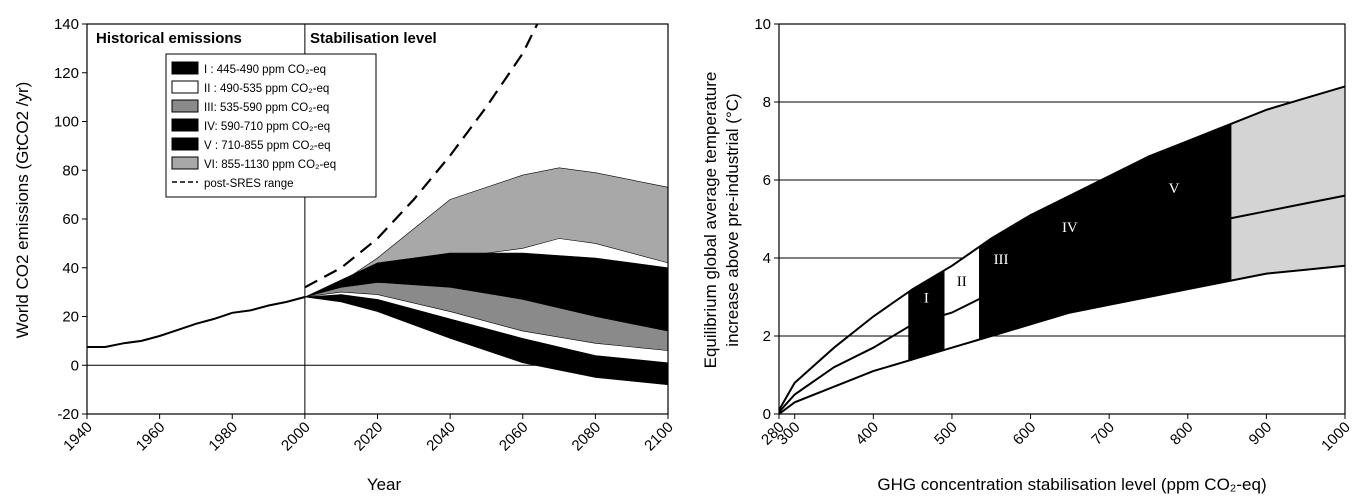  I want to click on temperature-x-tick-label: 700, so click(1103, 434).